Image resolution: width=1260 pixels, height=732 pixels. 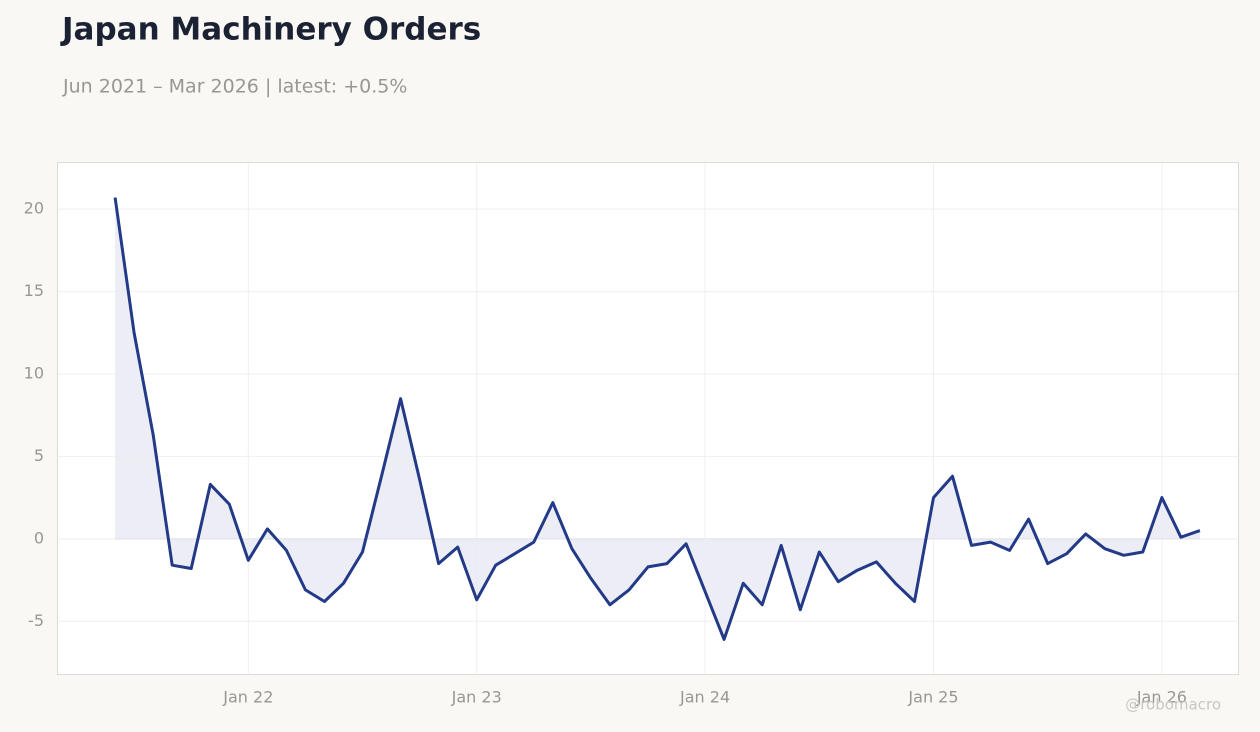 I want to click on chart-title: Japan Machinery Orders, so click(x=270, y=30).